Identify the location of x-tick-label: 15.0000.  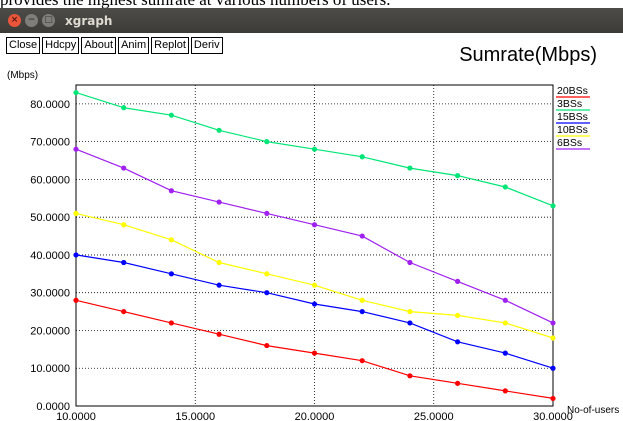
(195, 416).